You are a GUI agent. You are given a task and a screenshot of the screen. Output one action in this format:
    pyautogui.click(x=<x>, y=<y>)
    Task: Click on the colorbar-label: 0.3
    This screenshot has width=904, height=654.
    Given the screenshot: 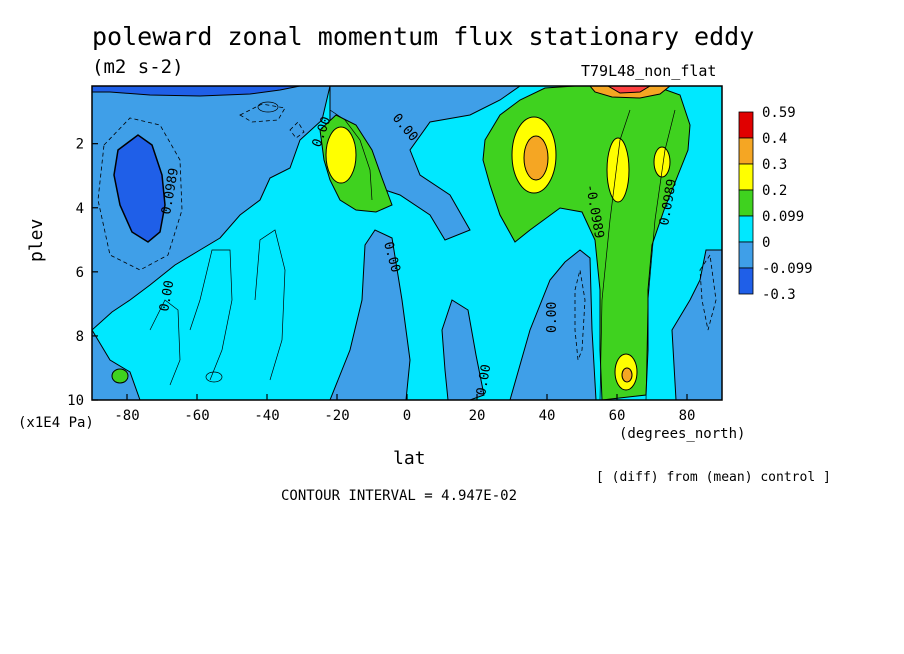 What is the action you would take?
    pyautogui.click(x=774, y=165)
    